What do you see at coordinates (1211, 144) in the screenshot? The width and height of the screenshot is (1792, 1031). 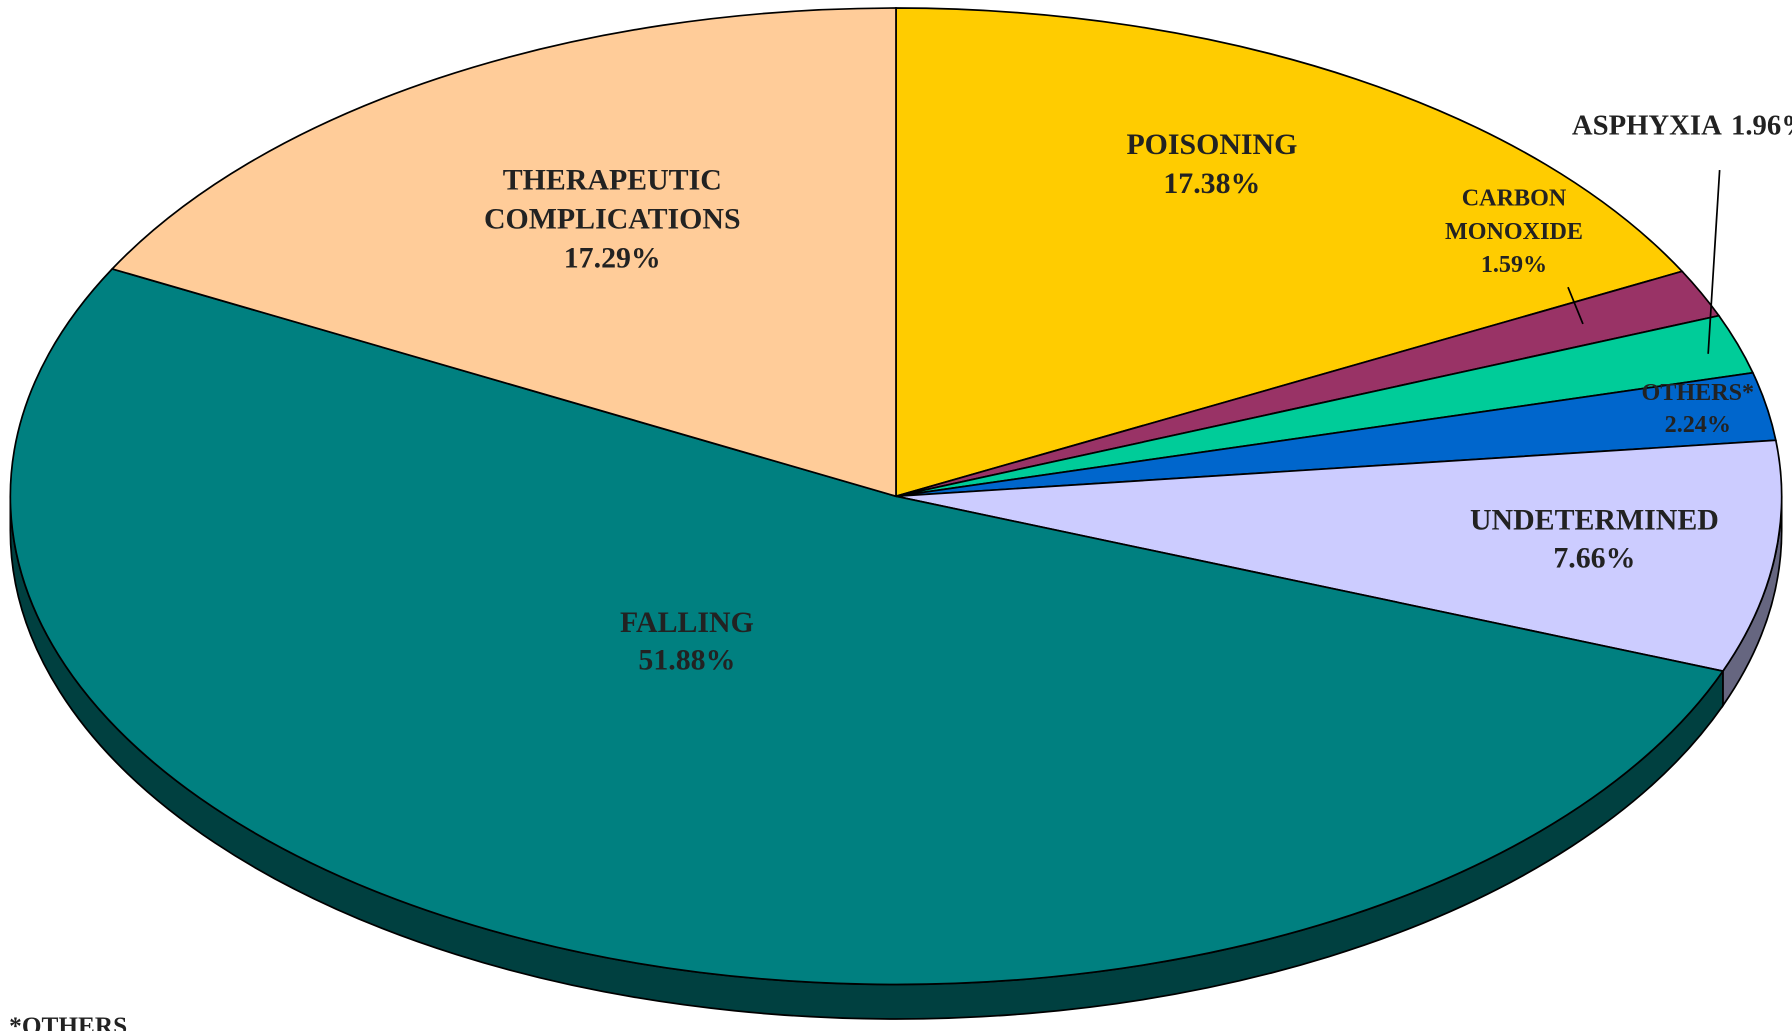 I see `category-label: POISONING` at bounding box center [1211, 144].